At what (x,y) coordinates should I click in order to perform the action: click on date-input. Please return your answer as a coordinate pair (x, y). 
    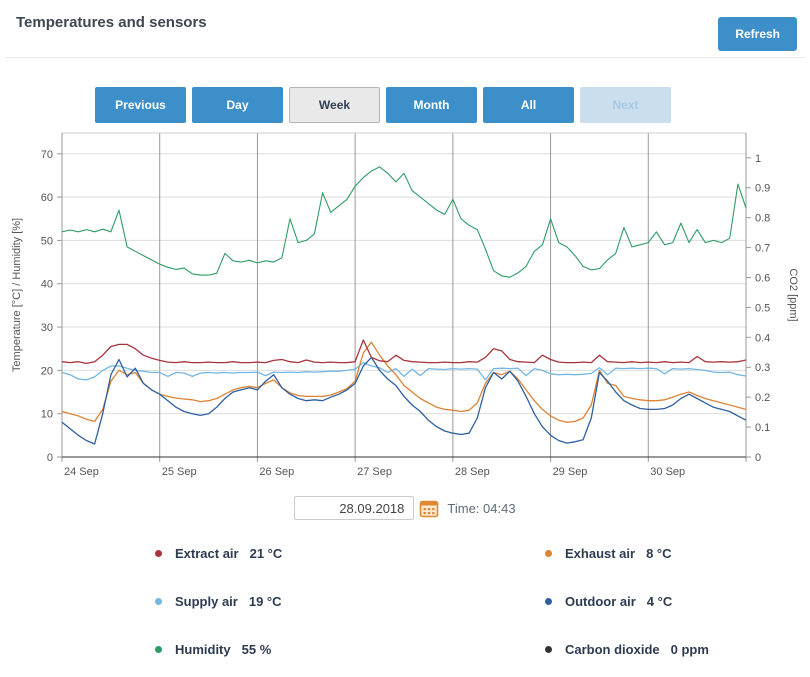
    Looking at the image, I should click on (354, 508).